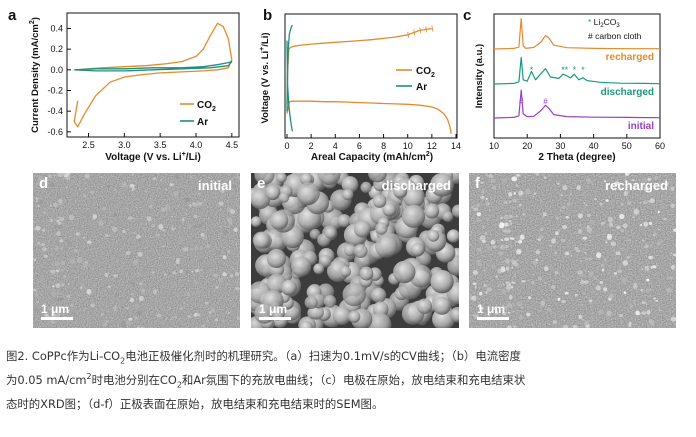  I want to click on a-xtick-label: 3.0, so click(124, 145).